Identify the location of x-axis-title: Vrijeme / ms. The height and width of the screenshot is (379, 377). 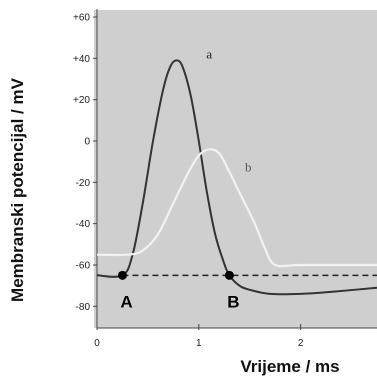
(289, 366).